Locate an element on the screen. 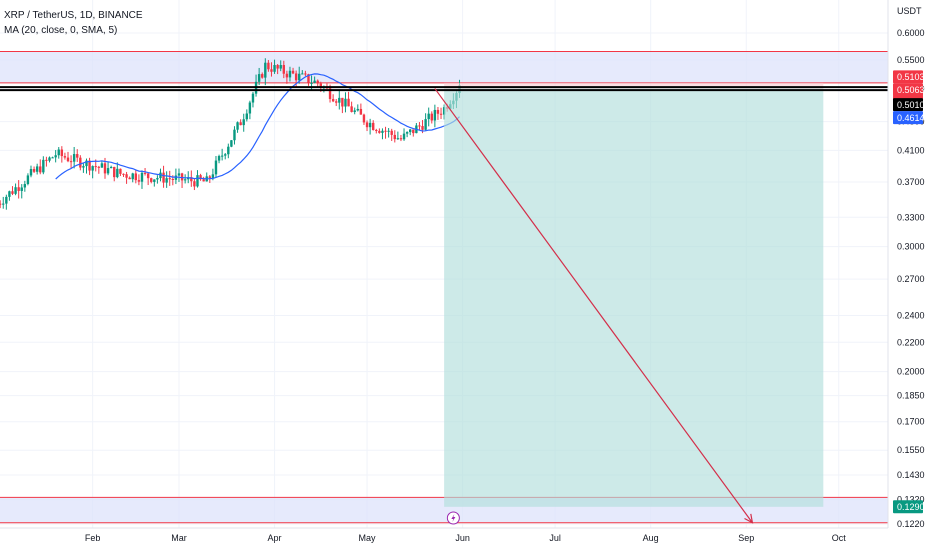  ma-value-tag is located at coordinates (908, 118).